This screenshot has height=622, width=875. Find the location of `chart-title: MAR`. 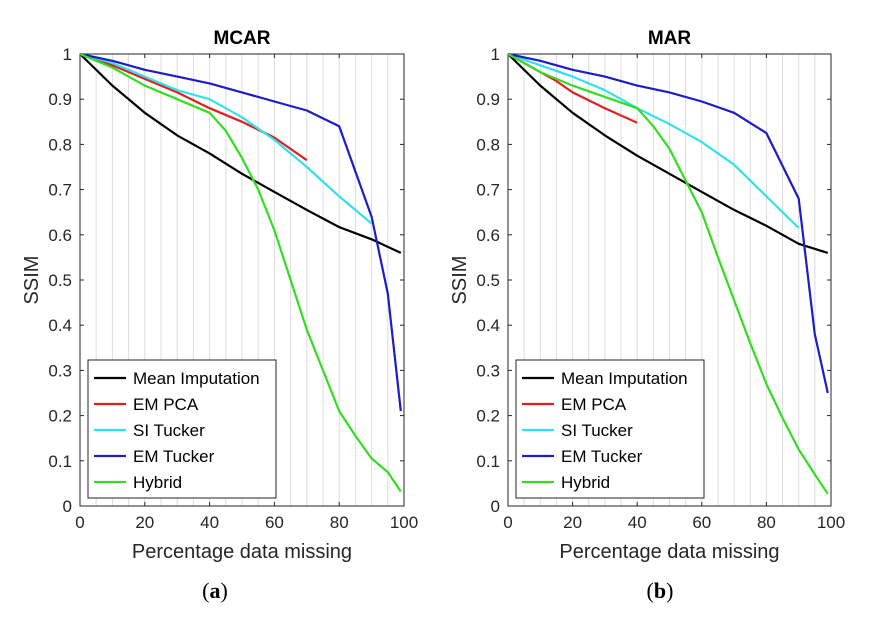

chart-title: MAR is located at coordinates (670, 38).